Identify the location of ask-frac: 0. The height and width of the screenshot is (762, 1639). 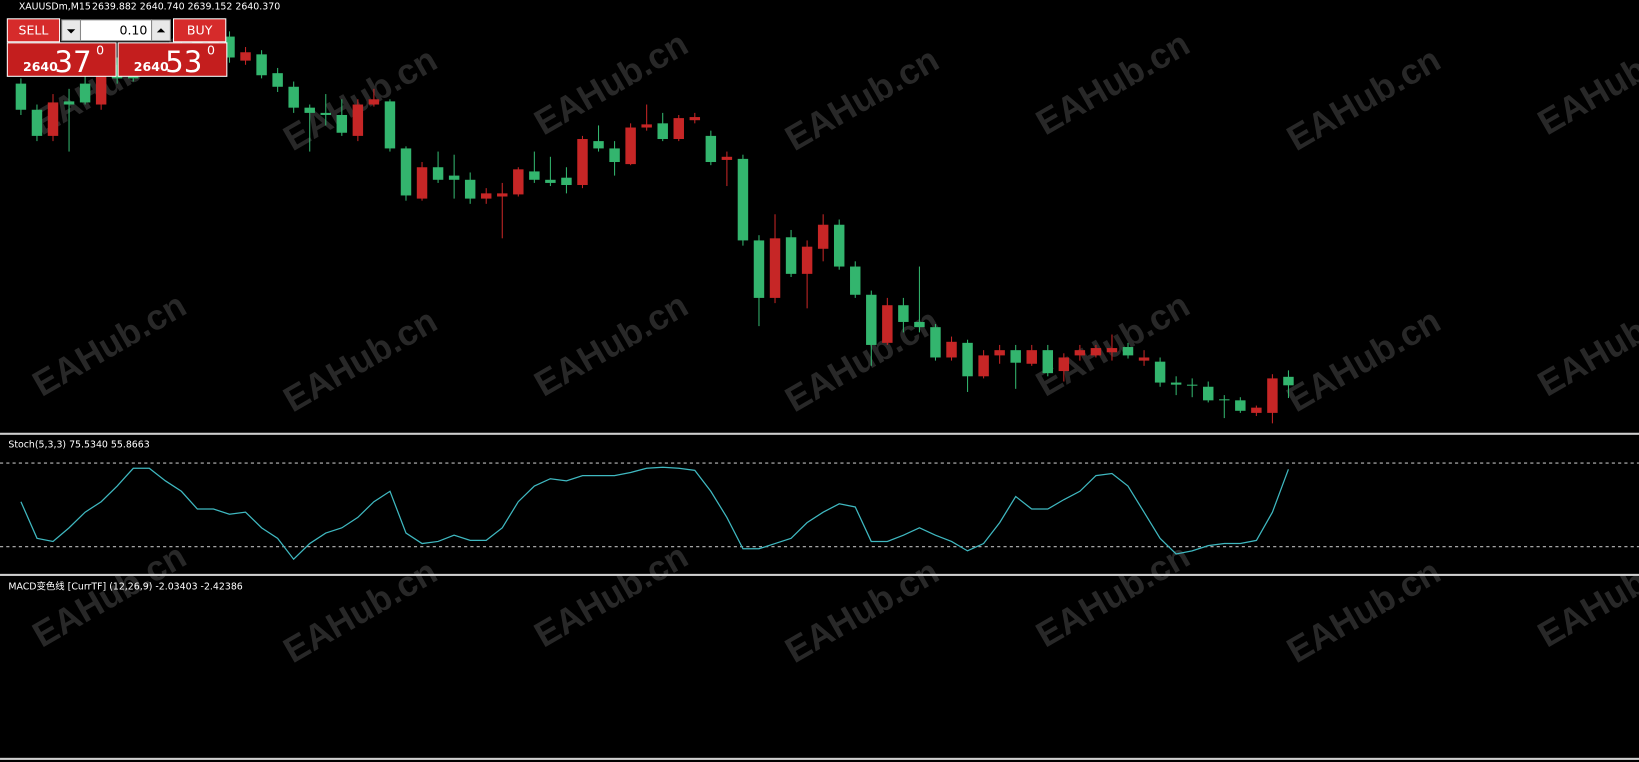
(211, 49).